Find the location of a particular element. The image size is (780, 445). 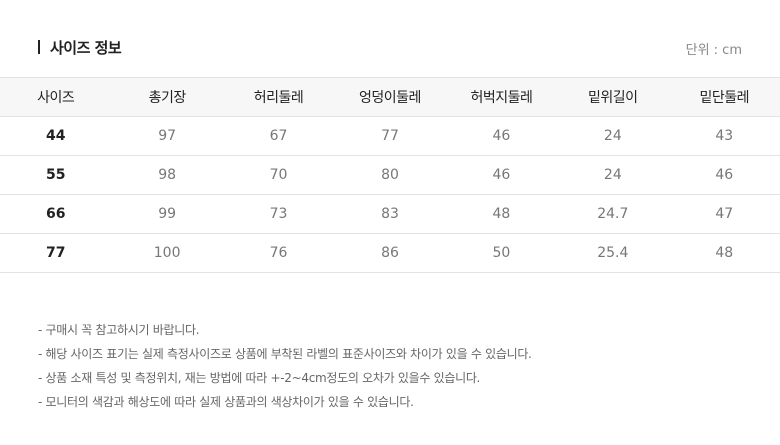

measurement-cell: 77 is located at coordinates (390, 136).